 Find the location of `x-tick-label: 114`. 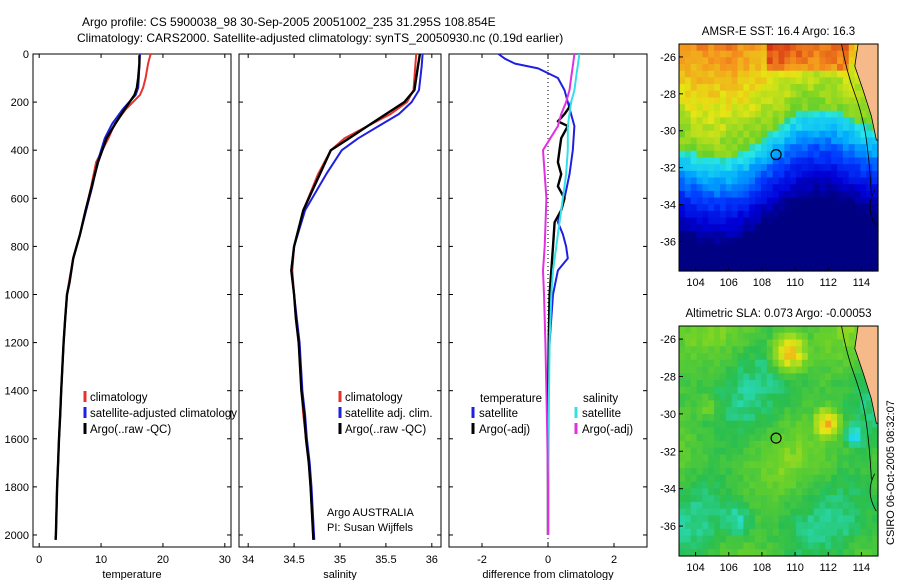

x-tick-label: 114 is located at coordinates (862, 568).